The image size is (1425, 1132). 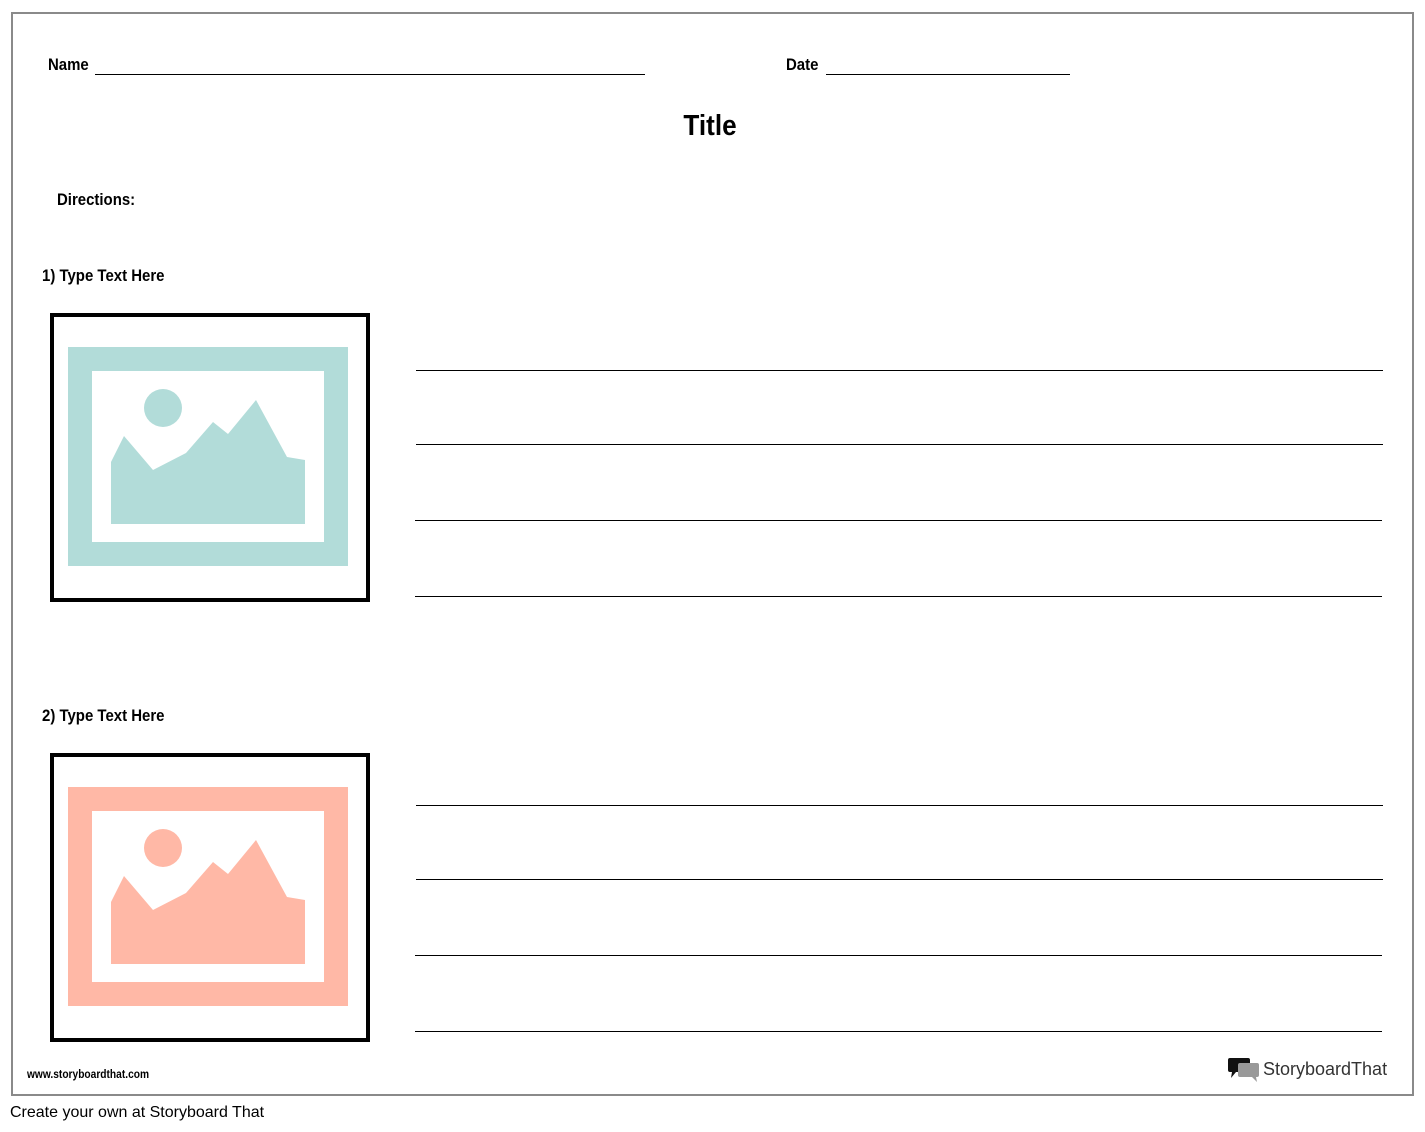 What do you see at coordinates (137, 1112) in the screenshot?
I see `create-your-own-link: Create your own at Storyboard That` at bounding box center [137, 1112].